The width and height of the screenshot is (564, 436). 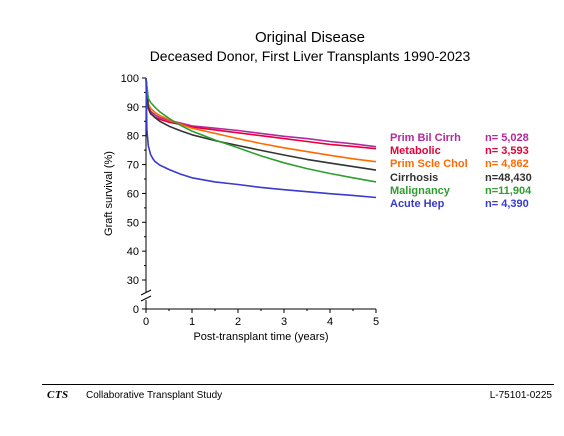 I want to click on legend-label: Malignancy, so click(x=420, y=190).